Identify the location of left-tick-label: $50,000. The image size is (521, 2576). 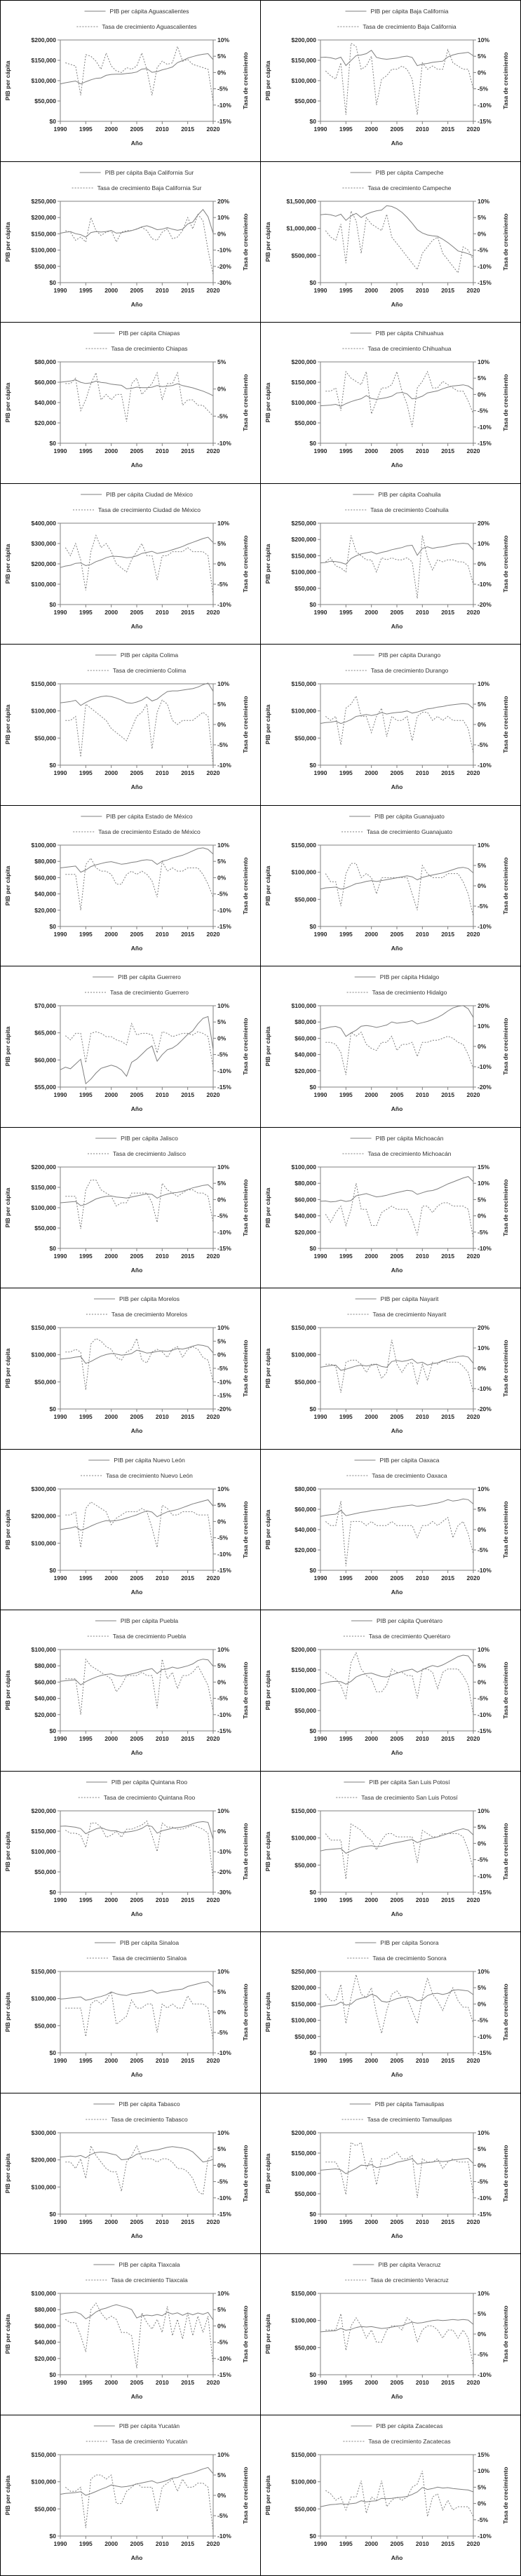
(305, 899).